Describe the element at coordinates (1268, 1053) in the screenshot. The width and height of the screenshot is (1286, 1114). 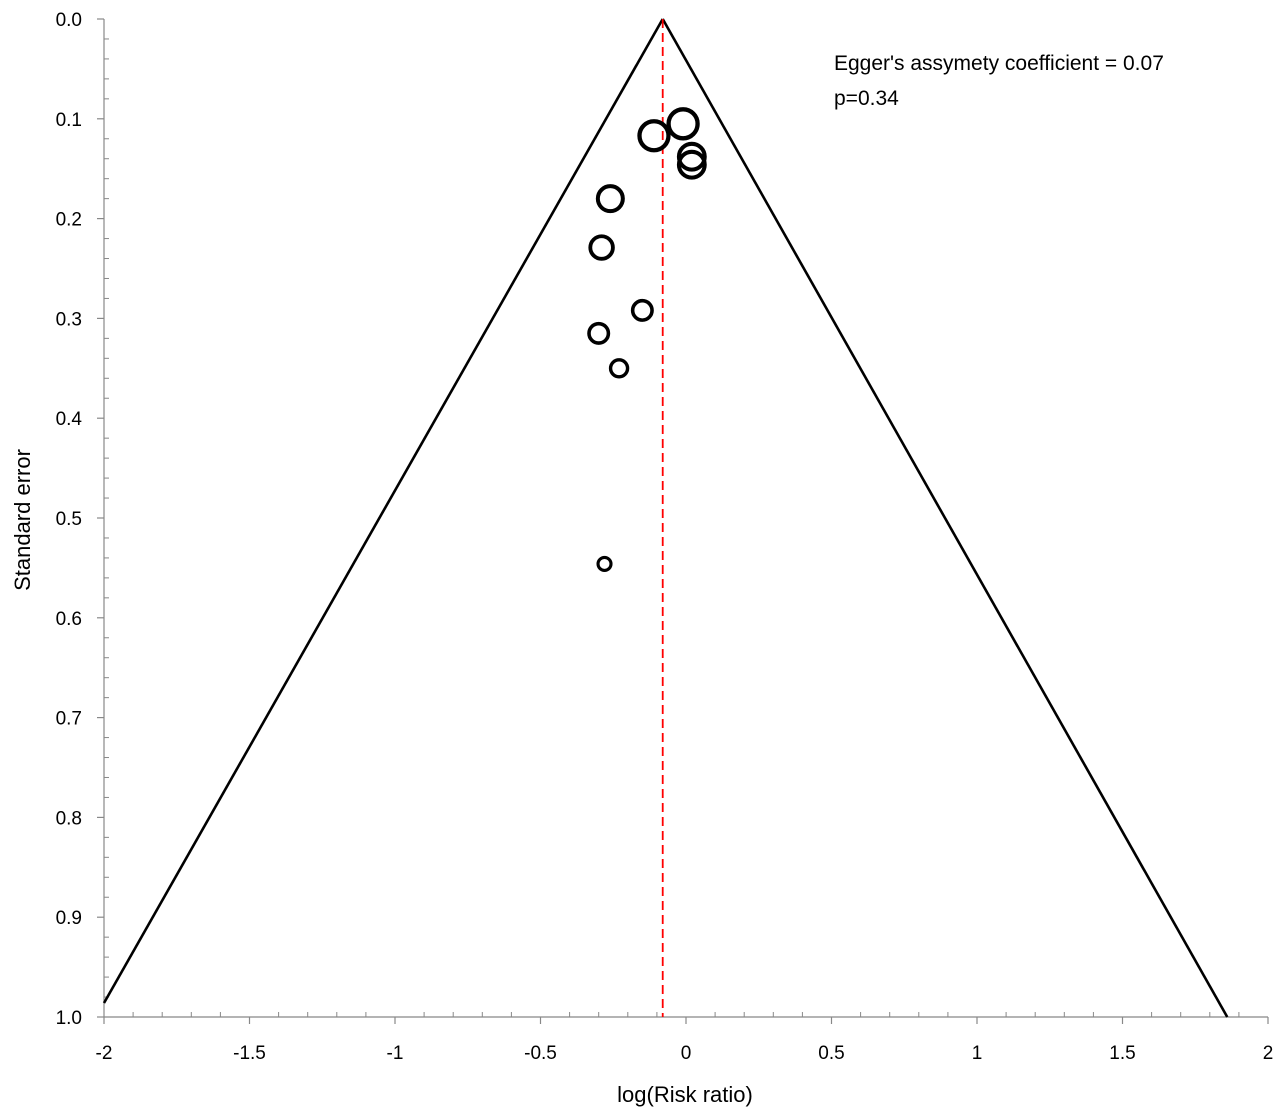
I see `x-tick-label: 2` at that location.